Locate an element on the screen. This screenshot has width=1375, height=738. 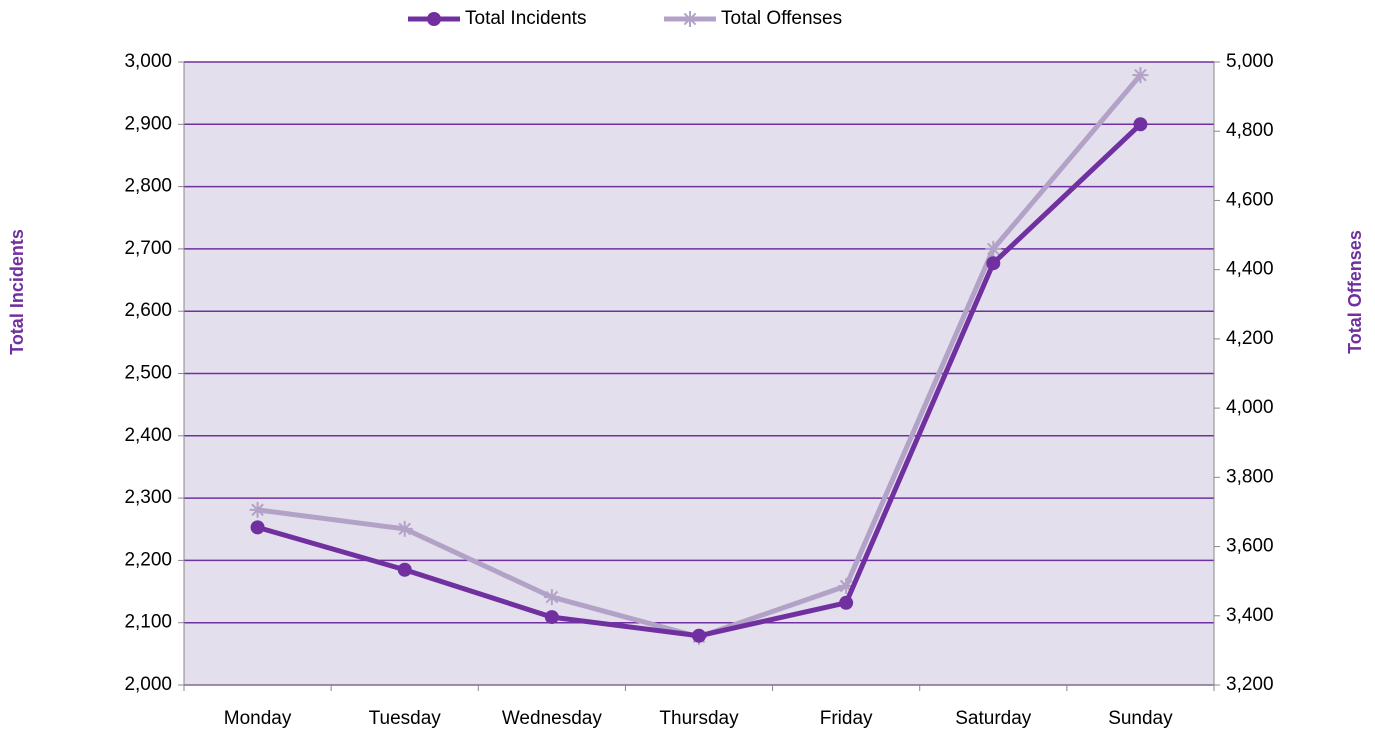
y-tick-label: 2,000 is located at coordinates (148, 684).